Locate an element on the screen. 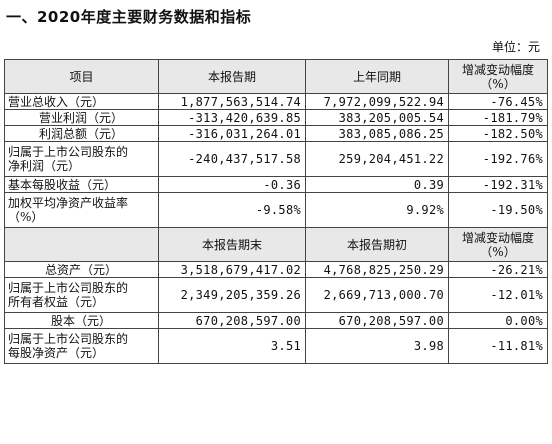 The width and height of the screenshot is (552, 444). row-label: 股本（元） is located at coordinates (81, 320).